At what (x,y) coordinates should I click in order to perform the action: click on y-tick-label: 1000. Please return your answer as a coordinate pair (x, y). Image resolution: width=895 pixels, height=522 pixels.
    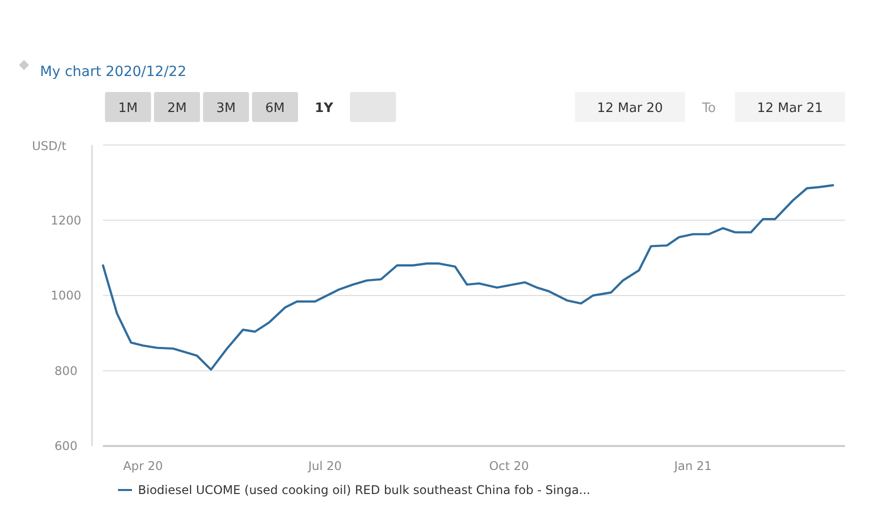
    Looking at the image, I should click on (66, 295).